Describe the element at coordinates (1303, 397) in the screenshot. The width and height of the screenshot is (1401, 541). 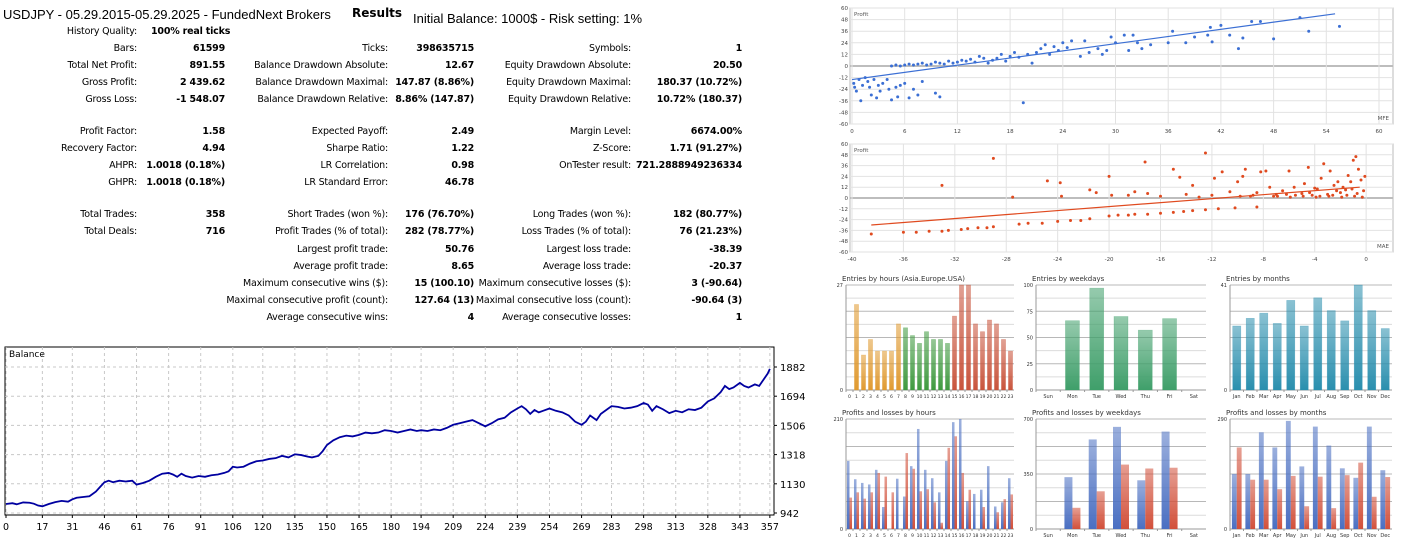
I see `x-tick-label: Jun` at that location.